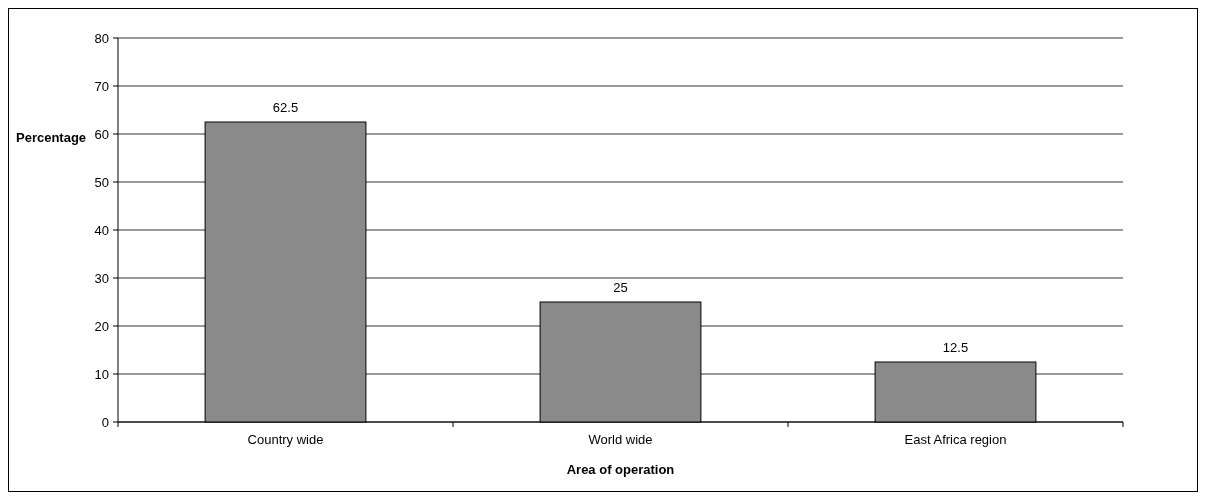 The width and height of the screenshot is (1207, 500). What do you see at coordinates (101, 374) in the screenshot?
I see `y-tick-label: 10` at bounding box center [101, 374].